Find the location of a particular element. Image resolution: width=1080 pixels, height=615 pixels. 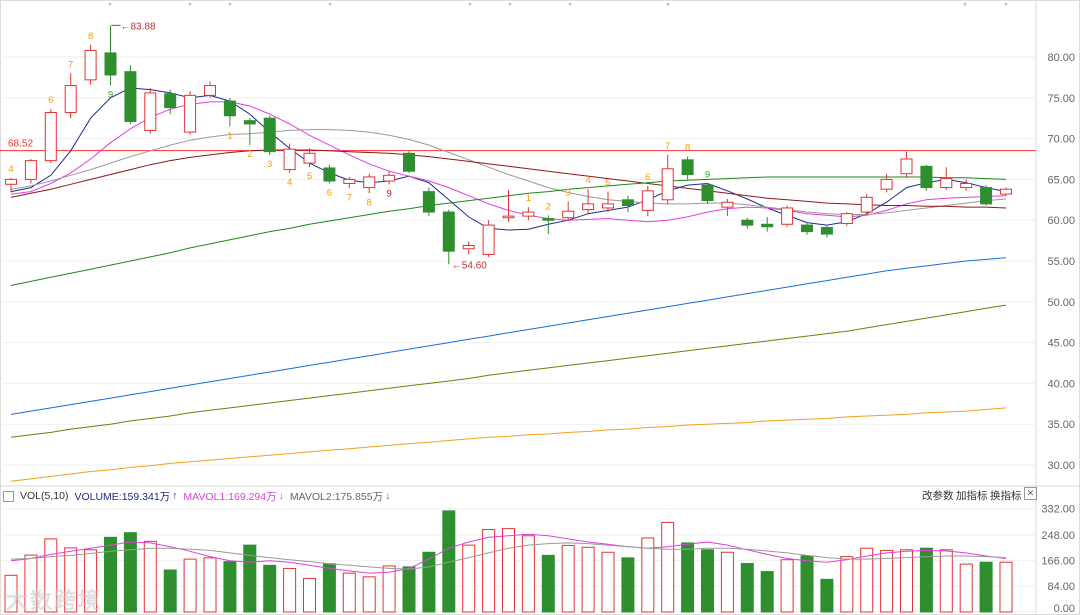

close-icon: ✕ is located at coordinates (1030, 493).